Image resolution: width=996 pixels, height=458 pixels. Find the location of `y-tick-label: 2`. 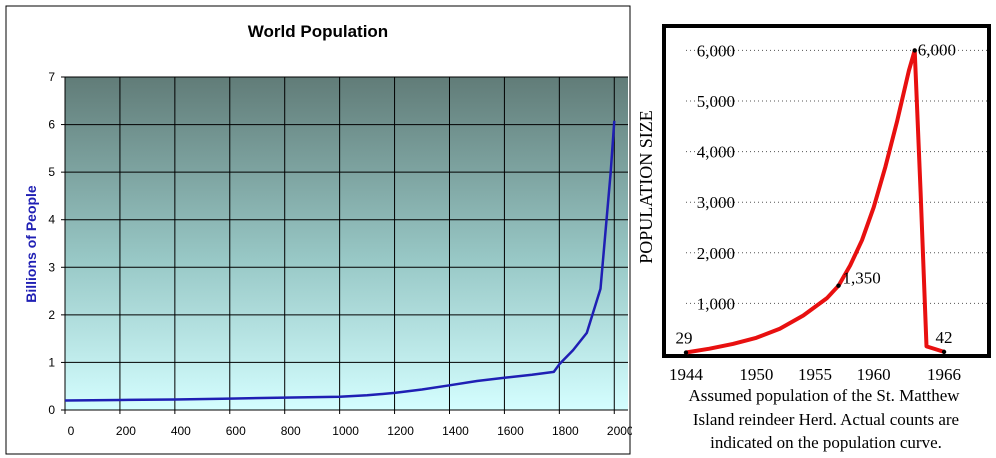

y-tick-label: 2 is located at coordinates (51, 315).